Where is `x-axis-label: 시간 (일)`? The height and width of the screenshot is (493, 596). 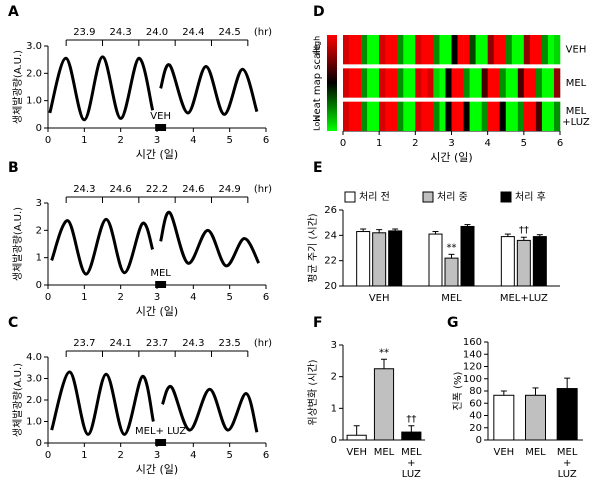
x-axis-label: 시간 (일) is located at coordinates (157, 469).